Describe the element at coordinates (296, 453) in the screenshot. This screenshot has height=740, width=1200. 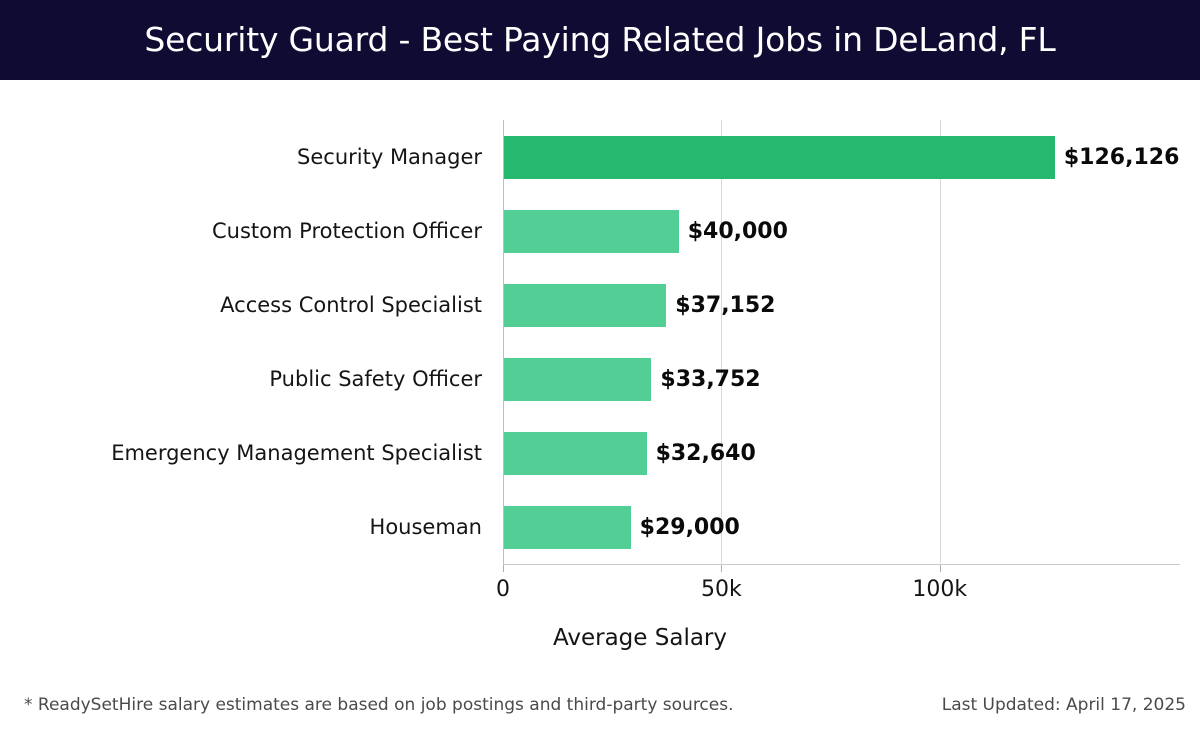
I see `category-label: Emergency Management Specialist` at that location.